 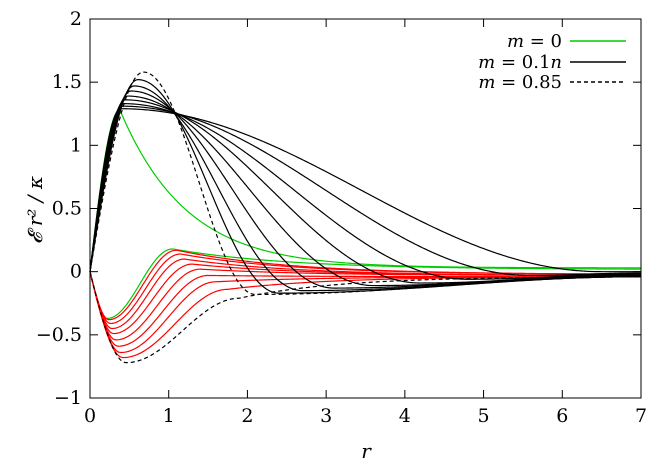 What do you see at coordinates (68, 398) in the screenshot?
I see `y-tick-label: −1` at bounding box center [68, 398].